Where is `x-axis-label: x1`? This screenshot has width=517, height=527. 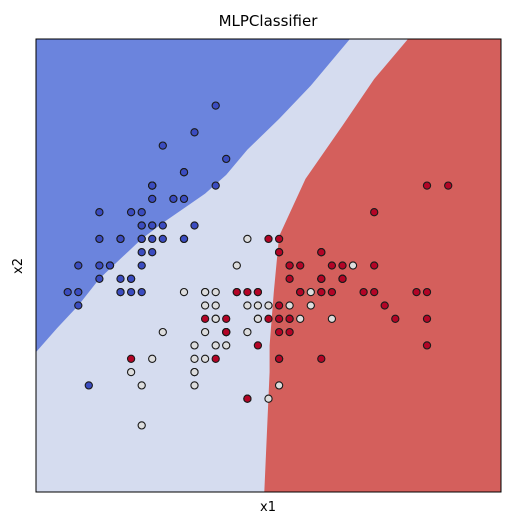 x-axis-label: x1 is located at coordinates (268, 507).